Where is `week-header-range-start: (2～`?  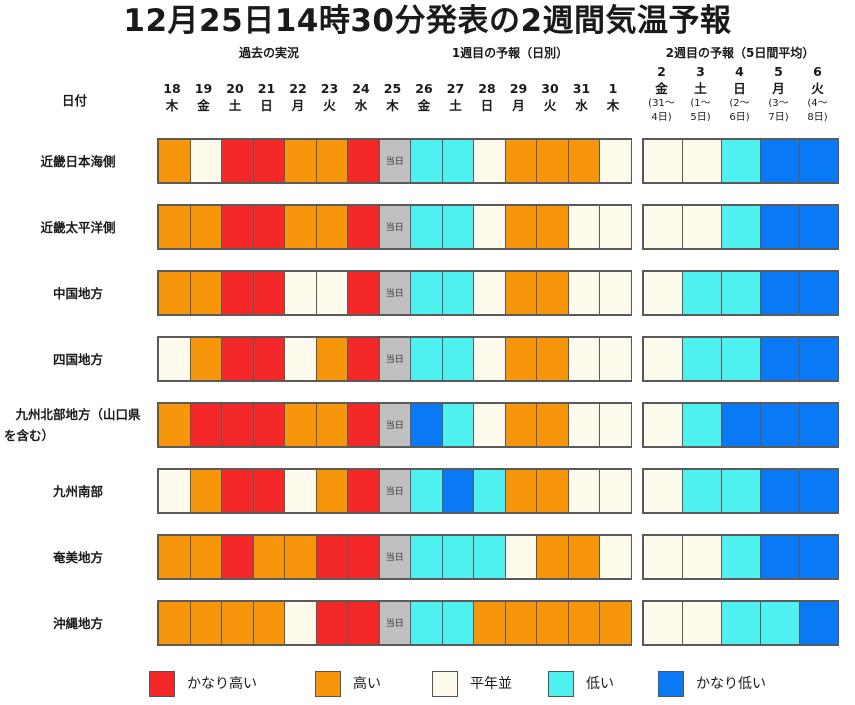
week-header-range-start: (2～ is located at coordinates (739, 103).